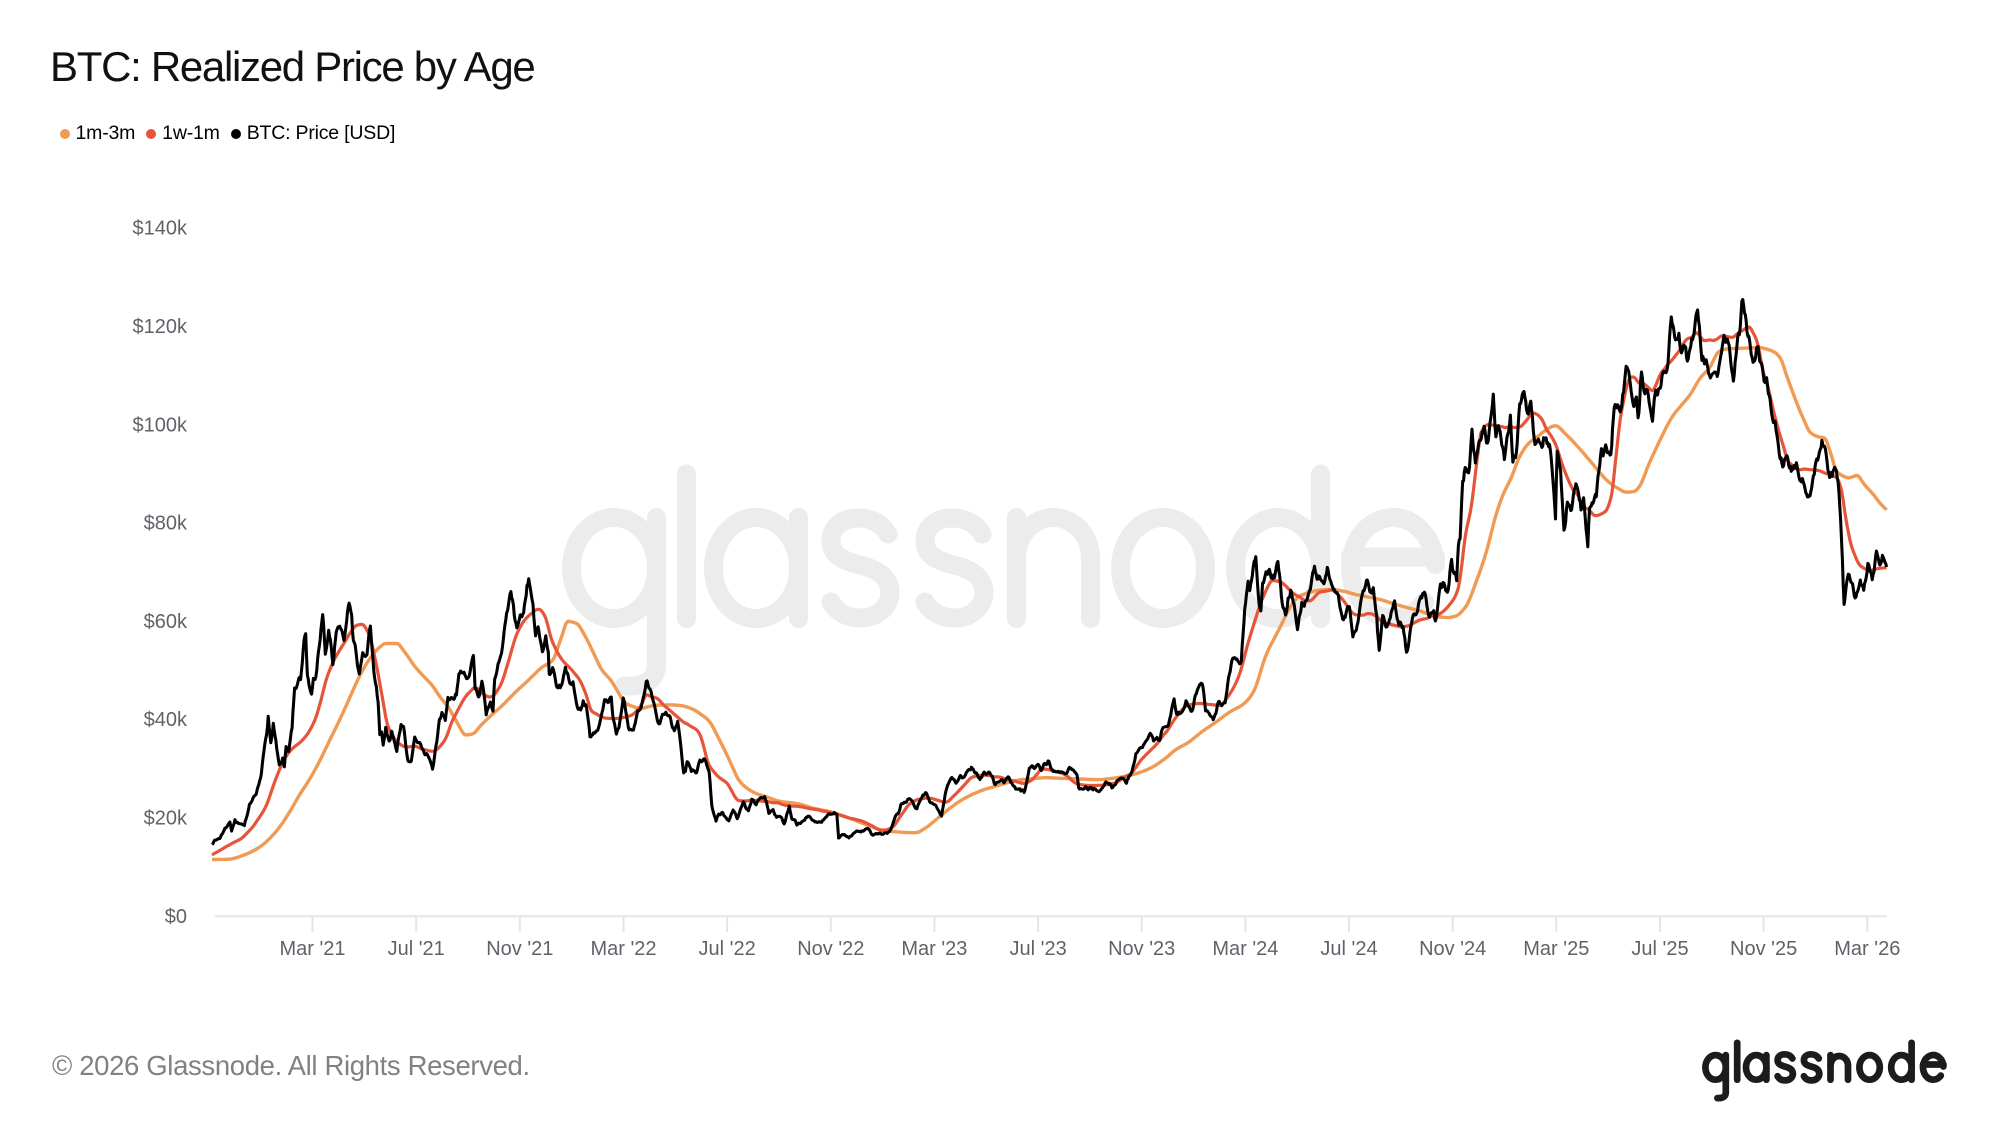  Describe the element at coordinates (166, 622) in the screenshot. I see `svg-text: $60k` at that location.